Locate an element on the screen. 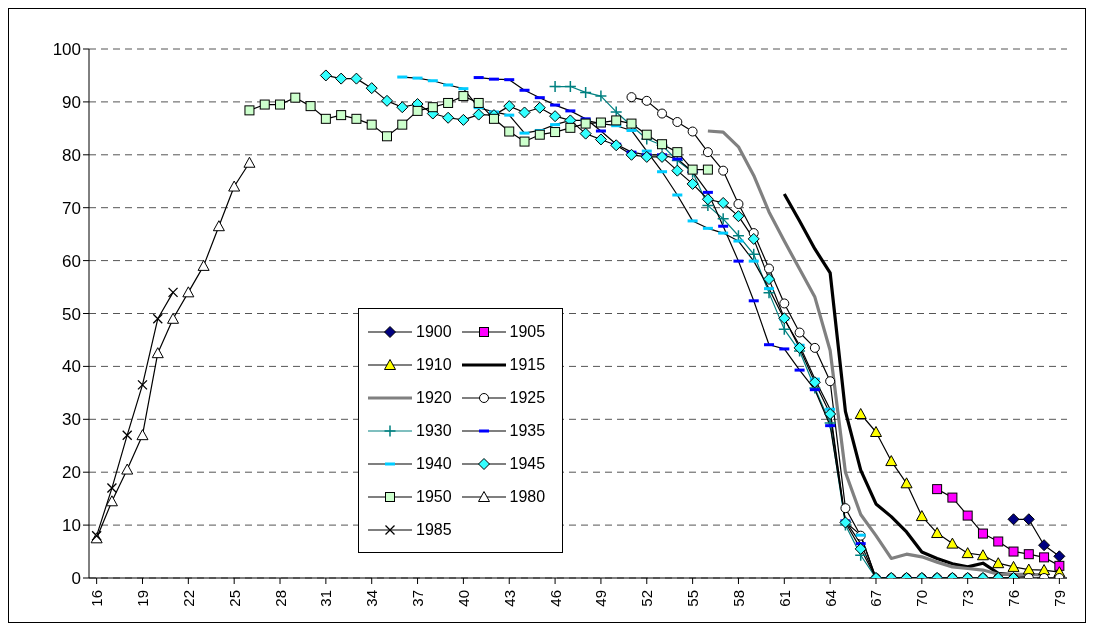 The width and height of the screenshot is (1094, 631). legend-label: 1915 is located at coordinates (527, 364).